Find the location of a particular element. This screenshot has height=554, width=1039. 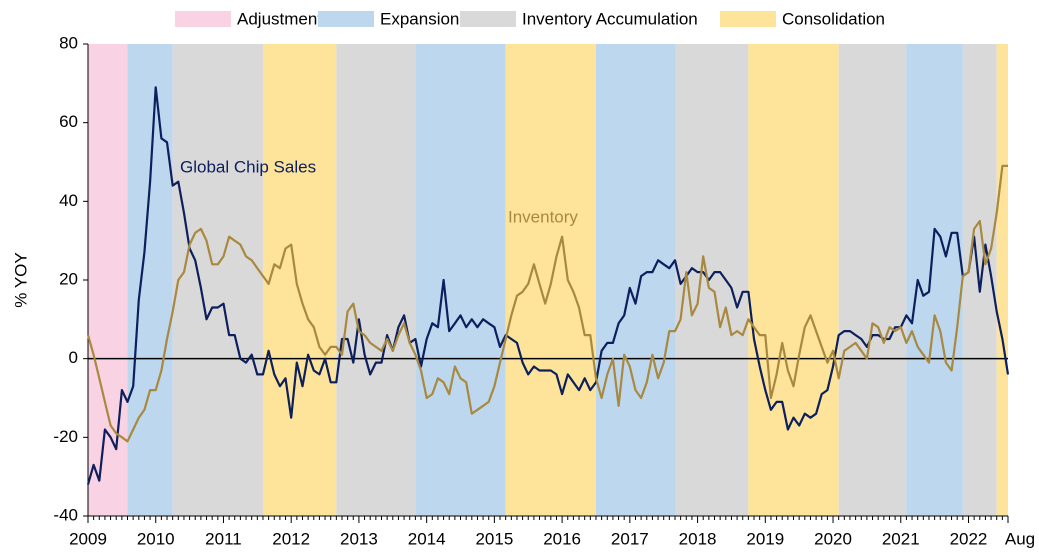

y-tick-label: 20 is located at coordinates (68, 278).